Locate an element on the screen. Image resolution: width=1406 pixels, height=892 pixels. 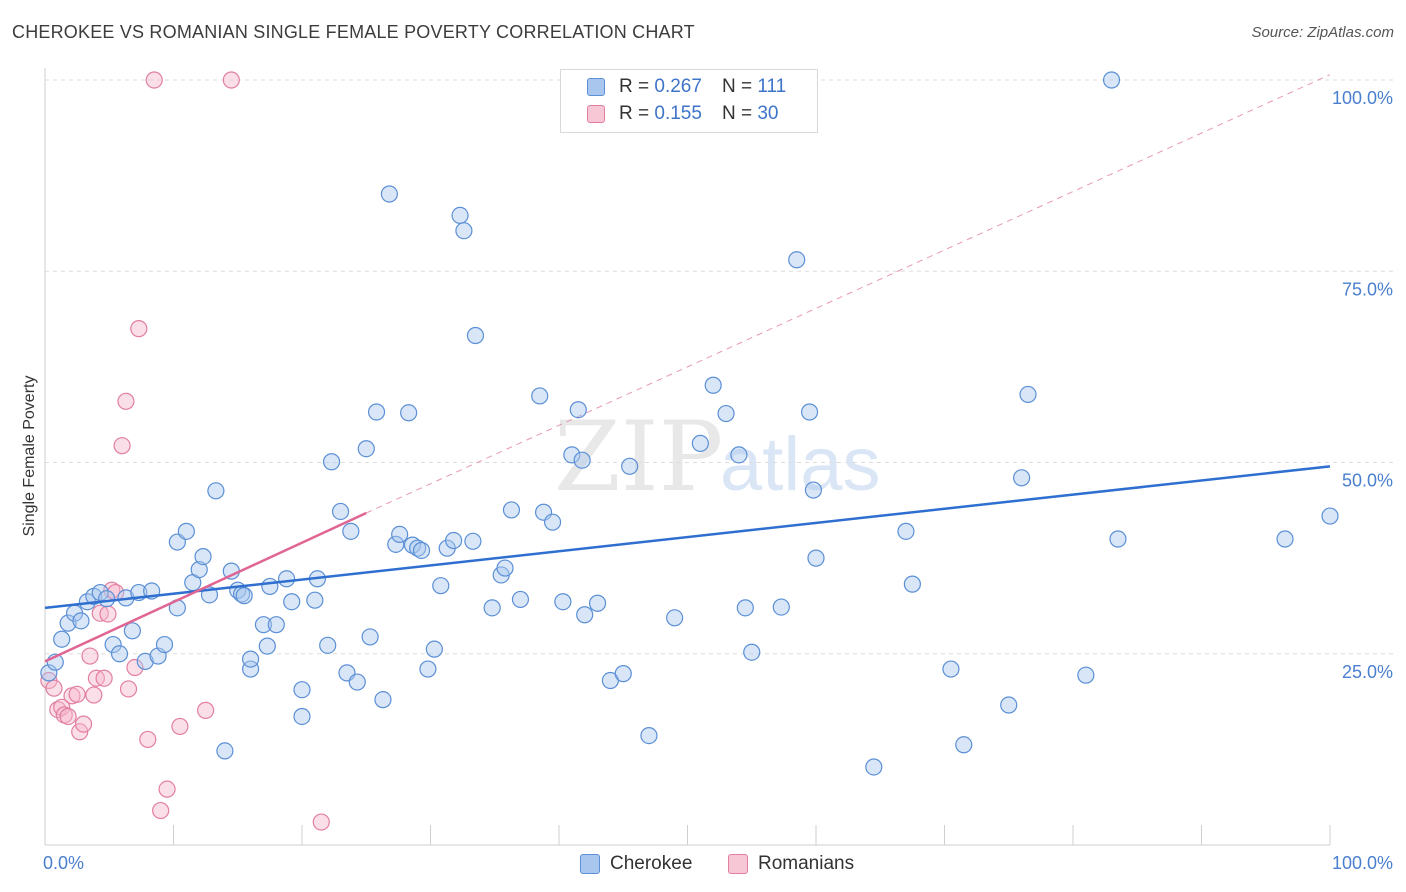
correlation-legend: R = 0.267 N = 111 R = 0.155 N = 30 is located at coordinates (689, 101).